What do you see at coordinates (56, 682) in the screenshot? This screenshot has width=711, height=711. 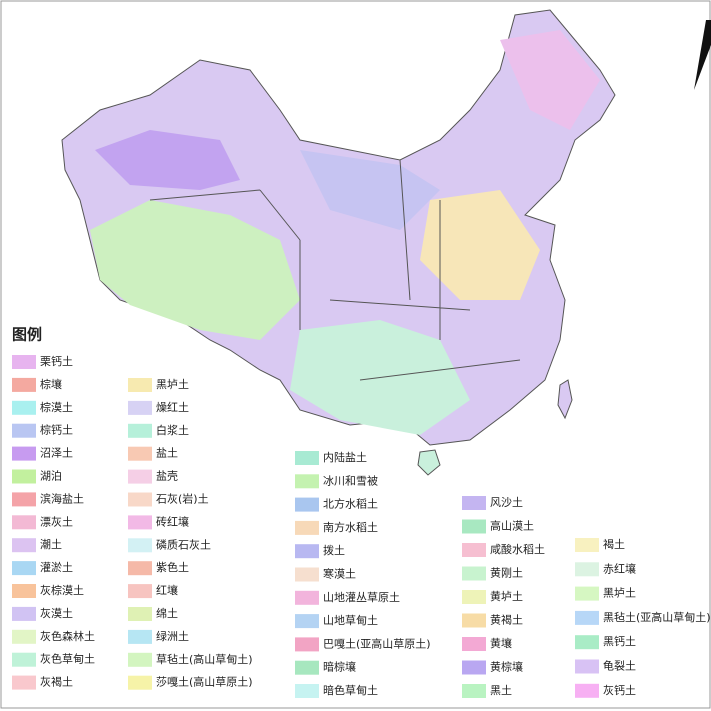 I see `legend-label: 灰褐土` at bounding box center [56, 682].